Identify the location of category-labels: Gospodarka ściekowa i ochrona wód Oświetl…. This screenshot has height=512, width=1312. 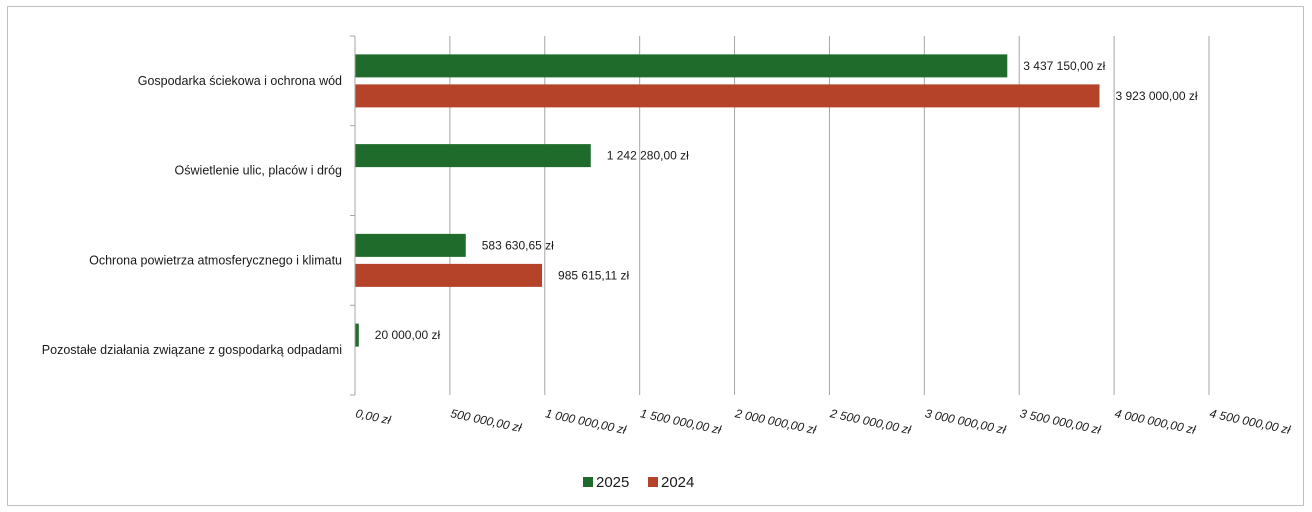
(192, 215).